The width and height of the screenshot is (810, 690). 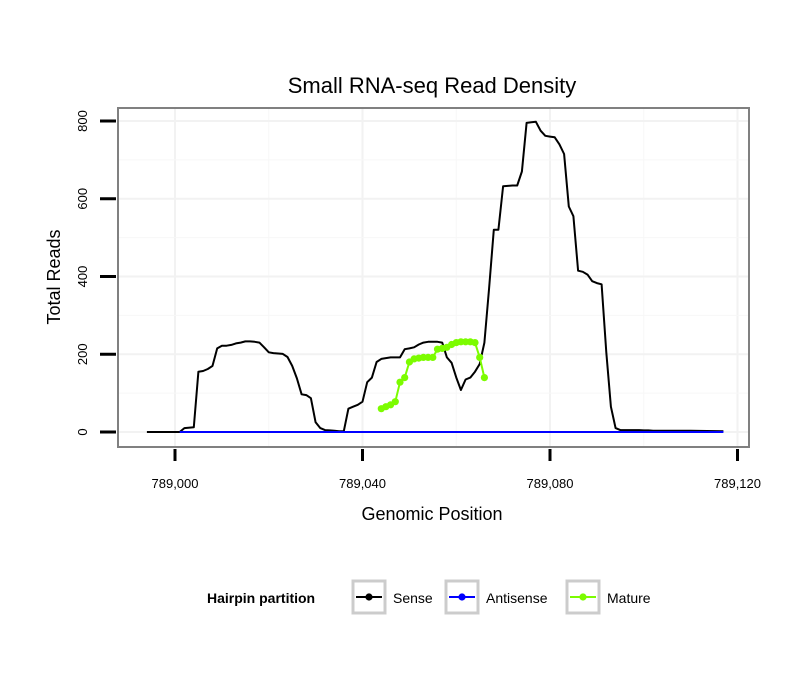 What do you see at coordinates (261, 598) in the screenshot?
I see `legend-title: Hairpin partition` at bounding box center [261, 598].